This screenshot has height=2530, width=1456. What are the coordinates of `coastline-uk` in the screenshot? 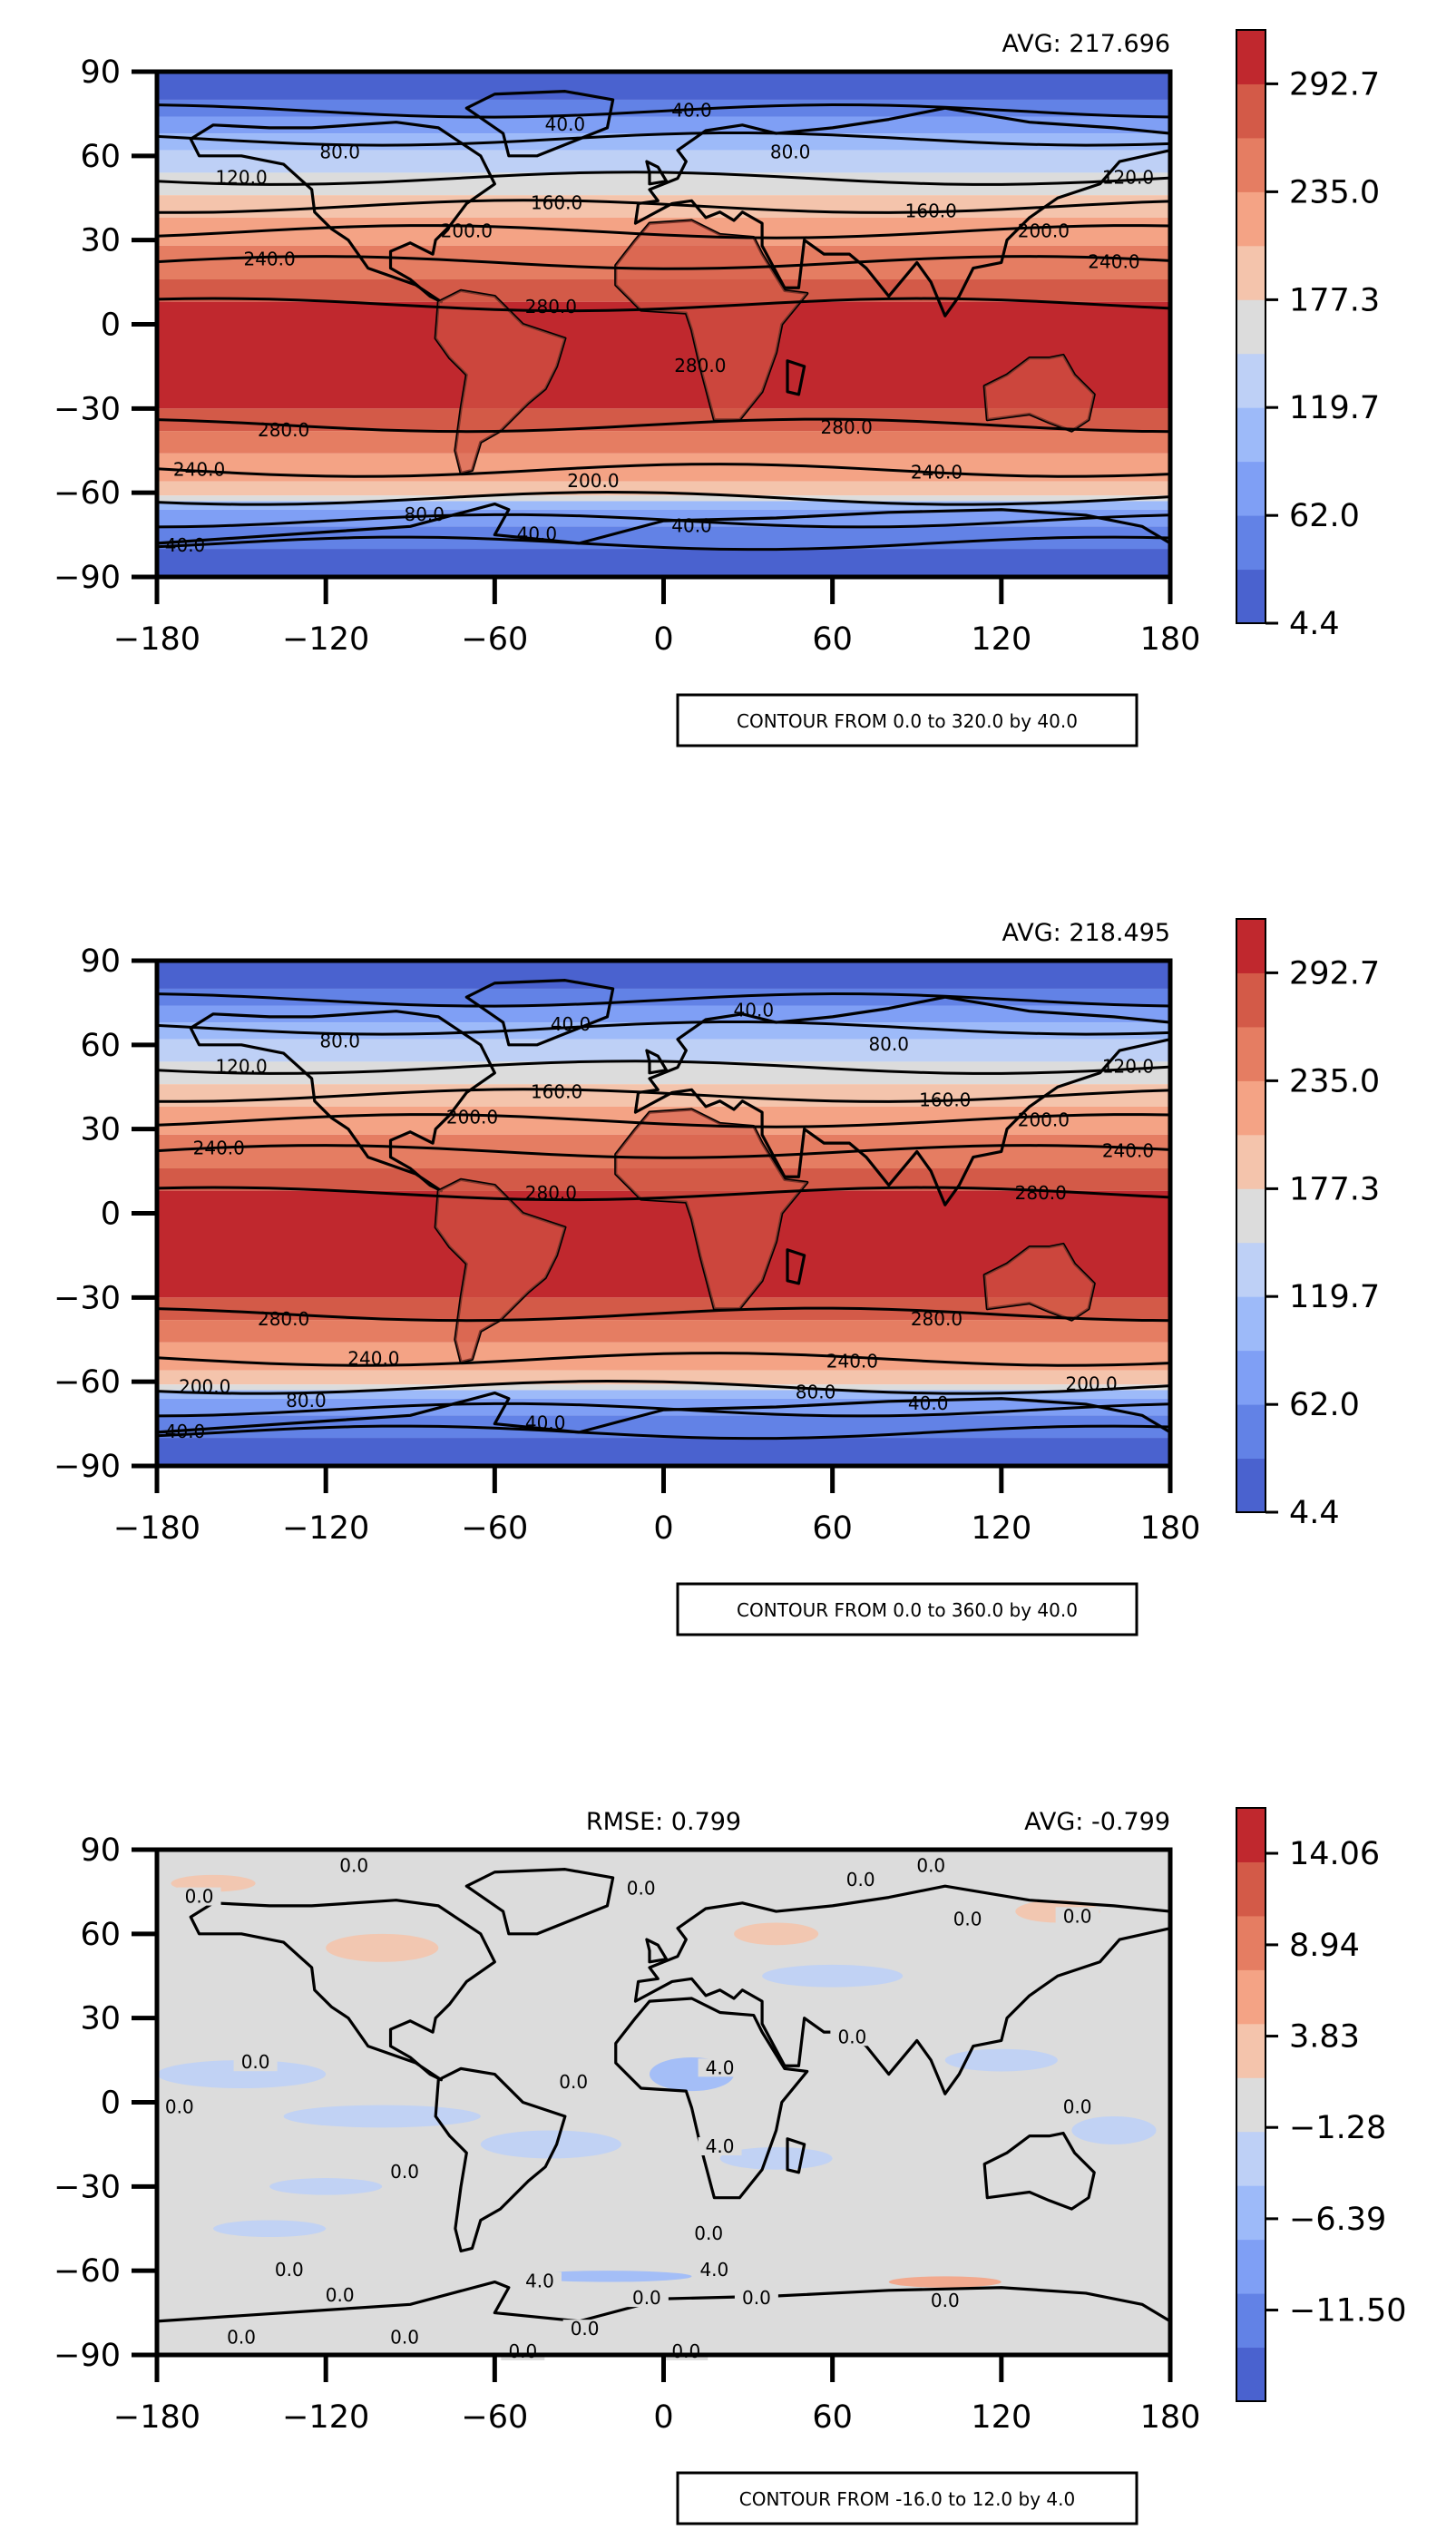 It's located at (657, 1062).